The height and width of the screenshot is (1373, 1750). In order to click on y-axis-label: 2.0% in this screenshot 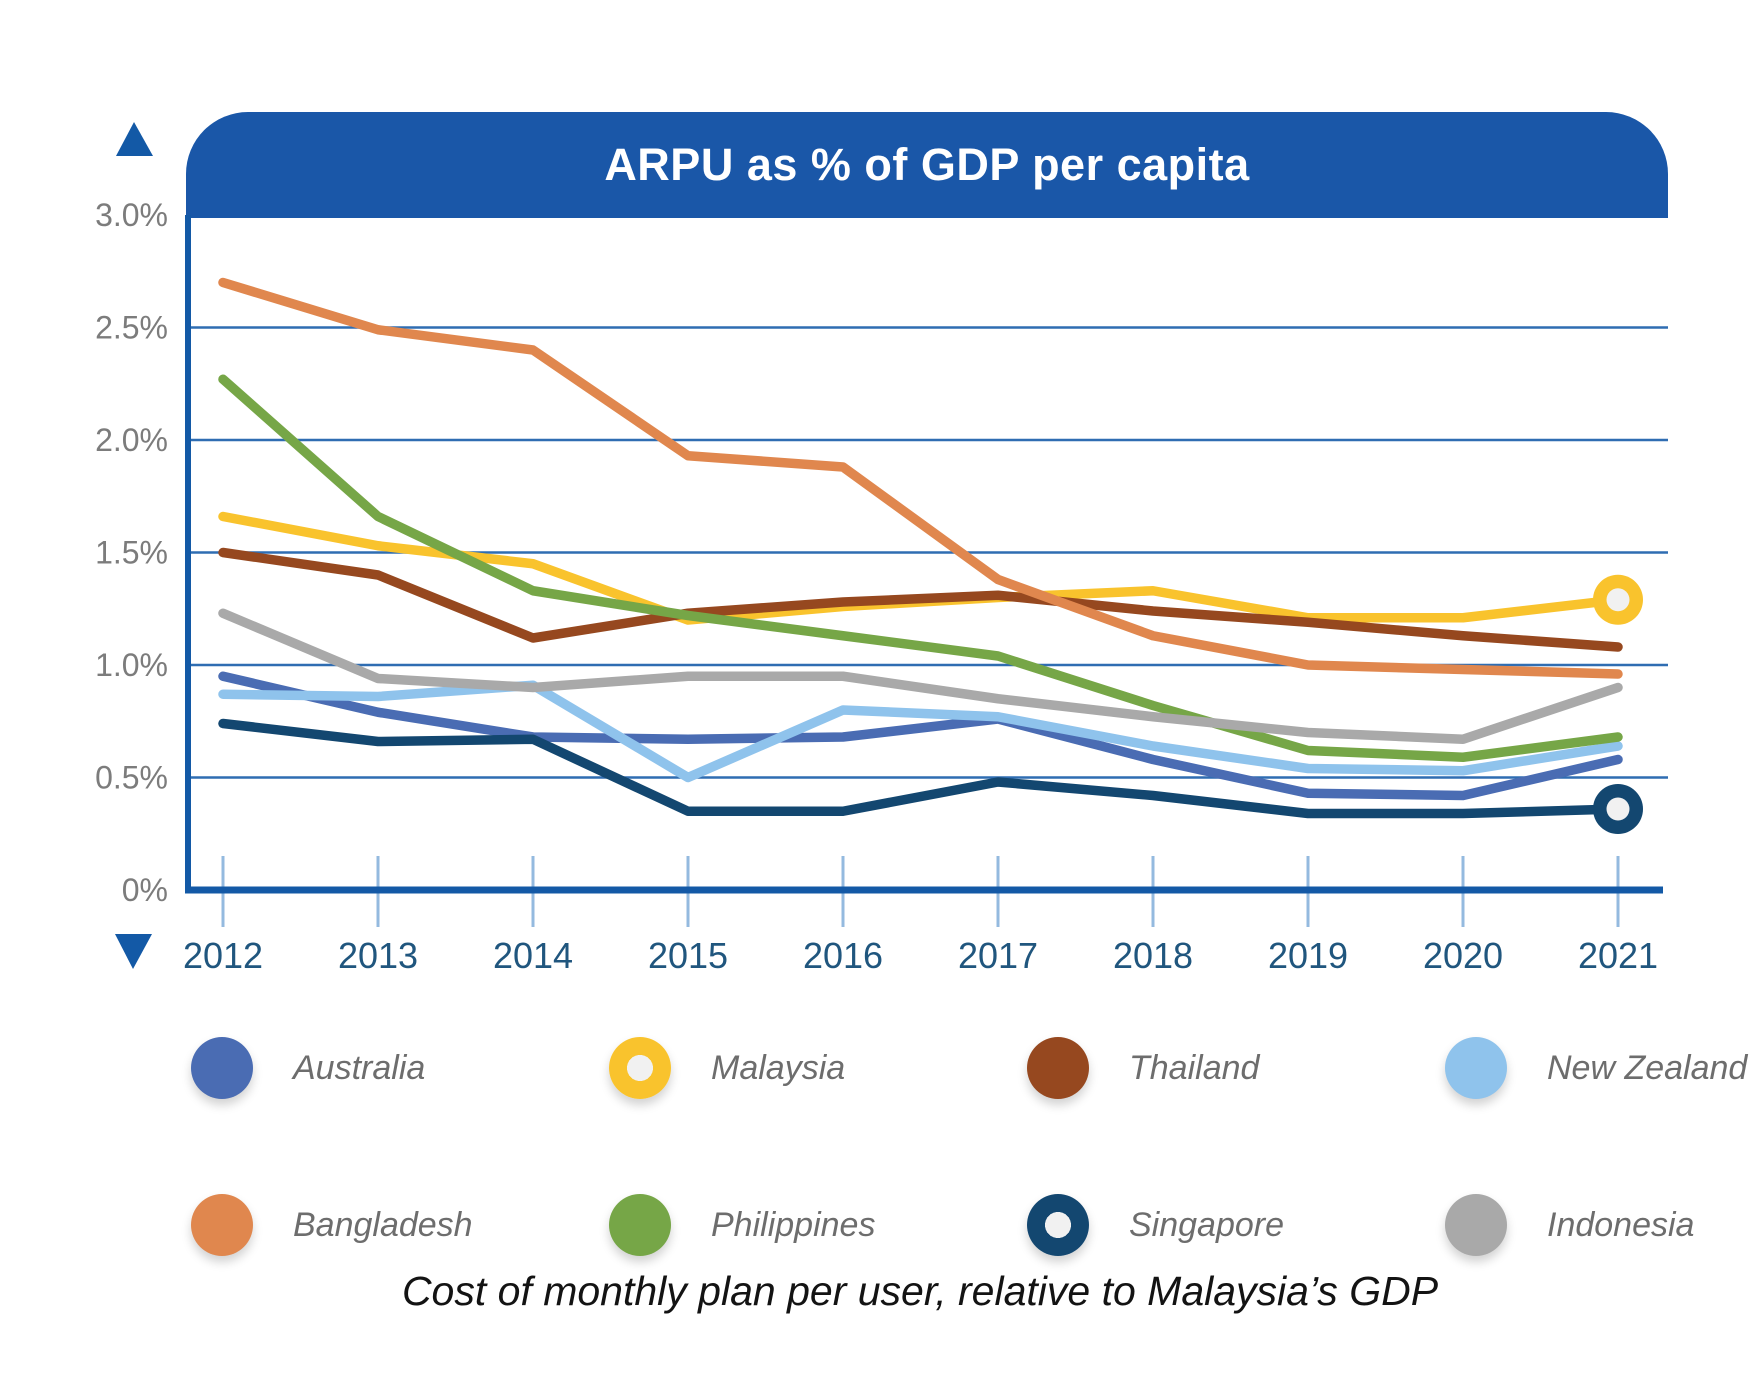, I will do `click(131, 440)`.